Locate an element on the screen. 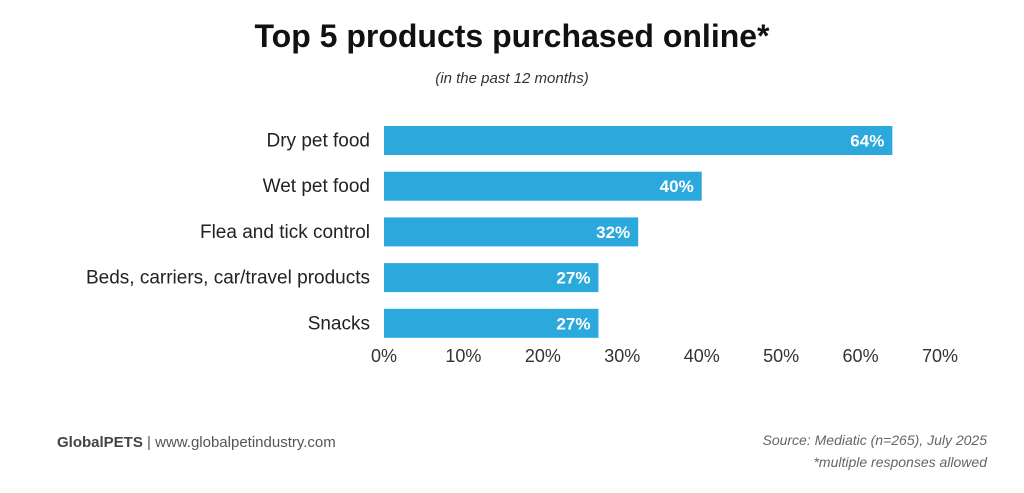  footer-brand: GlobalPETS | www.globalpetindustry.com is located at coordinates (196, 442).